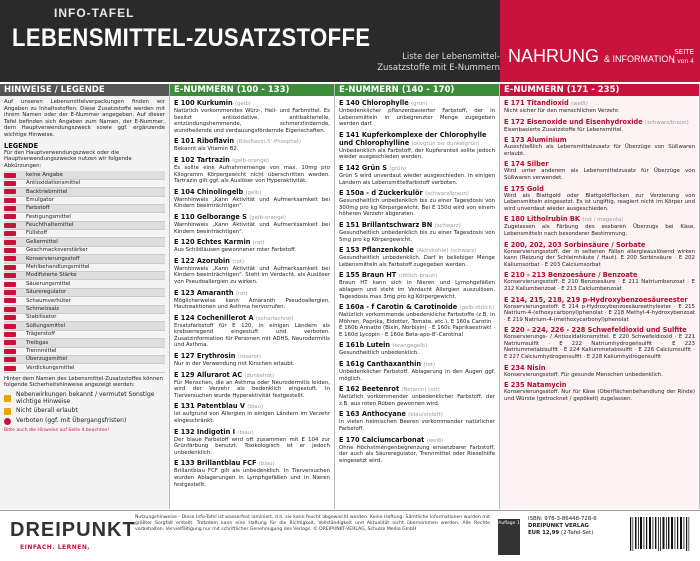 This screenshot has width=700, height=561. What do you see at coordinates (43, 308) in the screenshot?
I see `legend-label: Schmelzsalz` at bounding box center [43, 308].